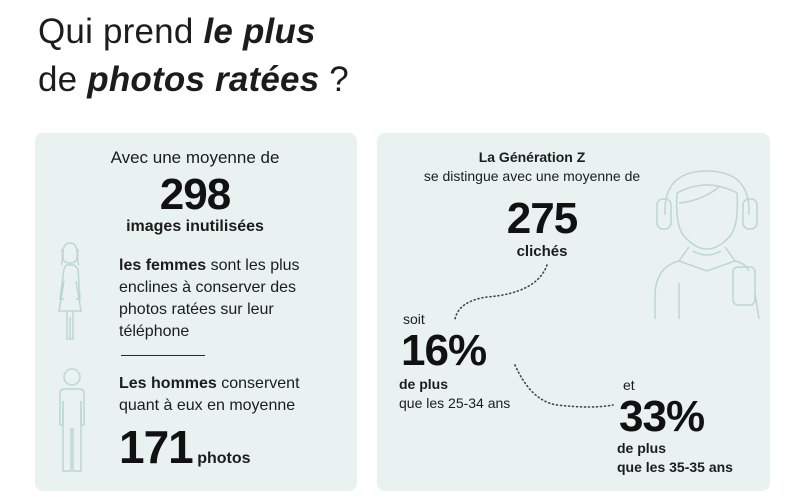 This screenshot has width=800, height=502. What do you see at coordinates (168, 383) in the screenshot?
I see `men-bold: Les hommes` at bounding box center [168, 383].